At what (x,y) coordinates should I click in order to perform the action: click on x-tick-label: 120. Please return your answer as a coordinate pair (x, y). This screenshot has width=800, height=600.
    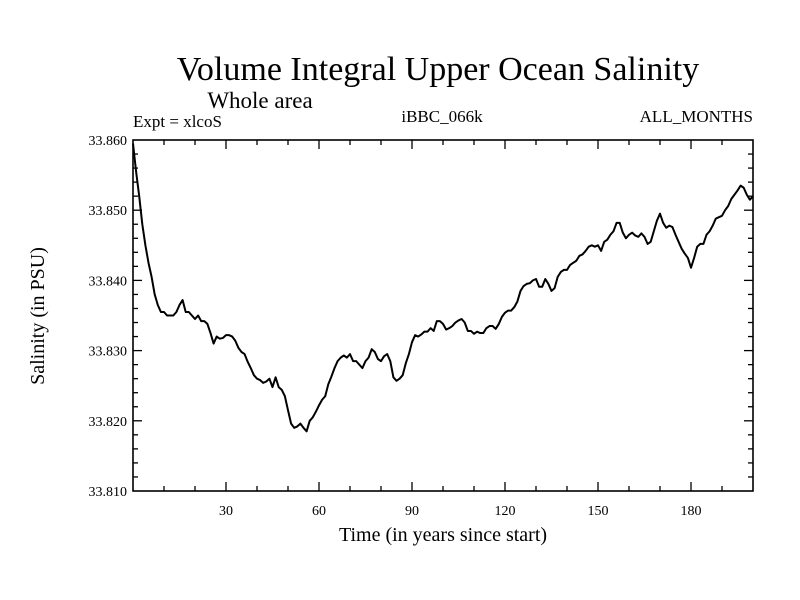
    Looking at the image, I should click on (505, 511).